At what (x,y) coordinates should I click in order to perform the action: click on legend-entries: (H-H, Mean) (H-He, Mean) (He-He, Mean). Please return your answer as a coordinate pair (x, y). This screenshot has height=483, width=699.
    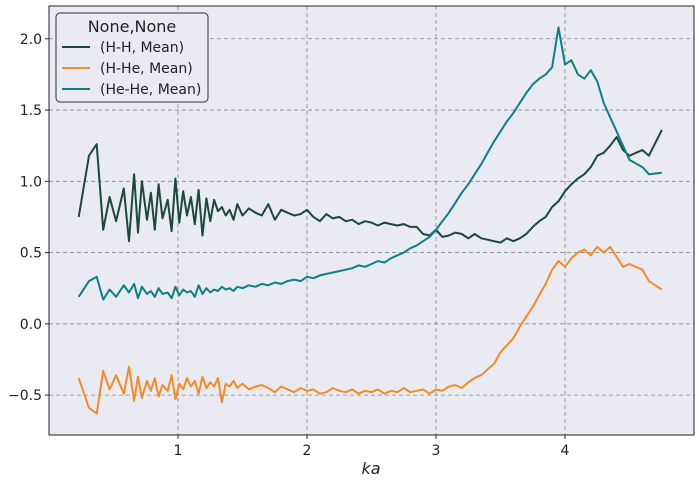
    Looking at the image, I should click on (131, 69).